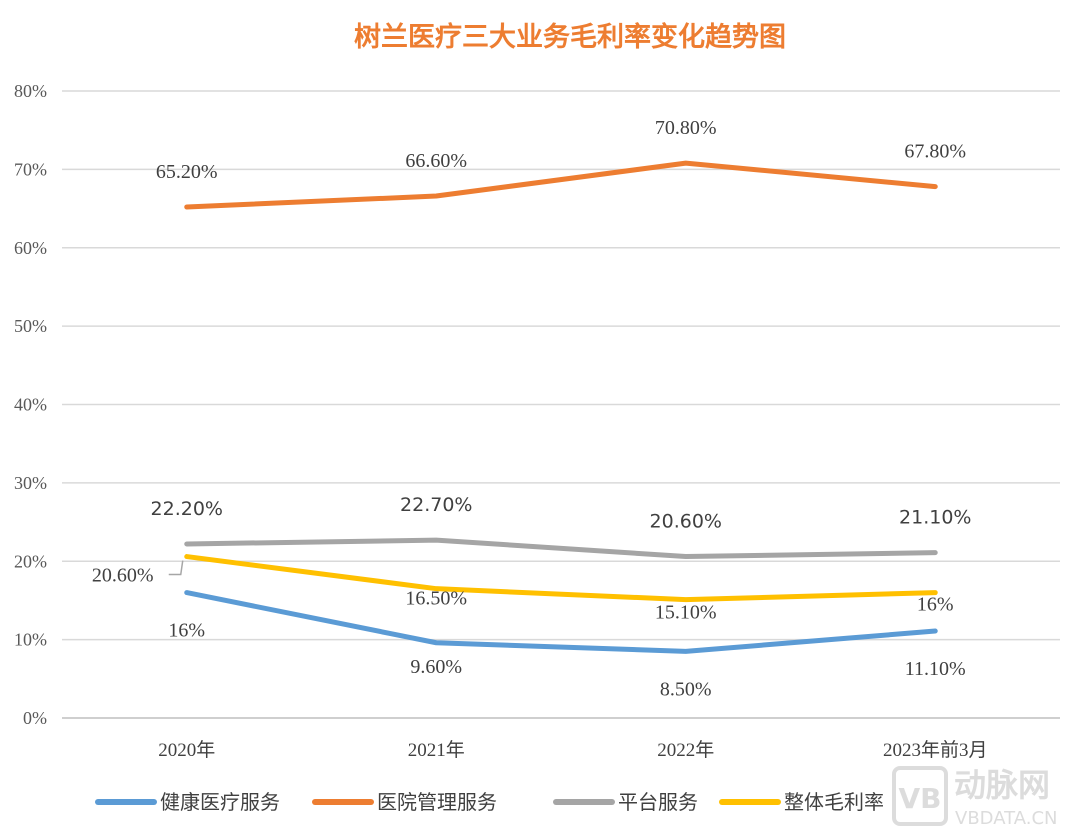 Image resolution: width=1080 pixels, height=834 pixels. Describe the element at coordinates (30, 483) in the screenshot. I see `y-tick-label: 30%` at that location.